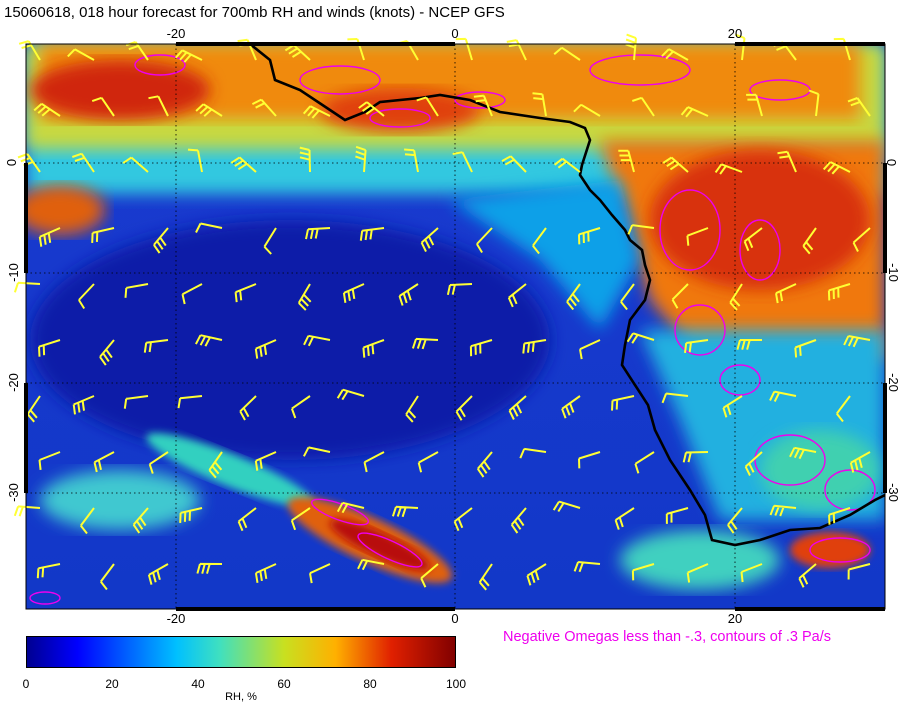  I want to click on colorbar-tick: 80, so click(370, 684).